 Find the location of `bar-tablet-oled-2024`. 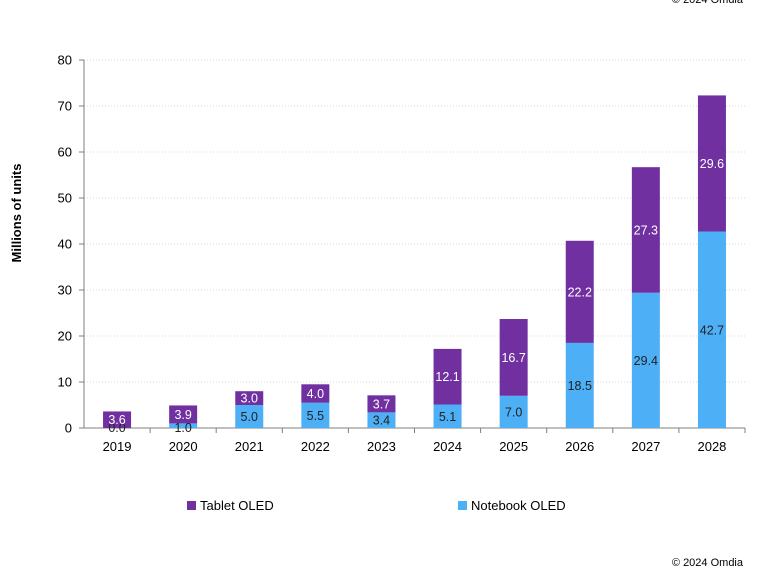

bar-tablet-oled-2024 is located at coordinates (447, 376).